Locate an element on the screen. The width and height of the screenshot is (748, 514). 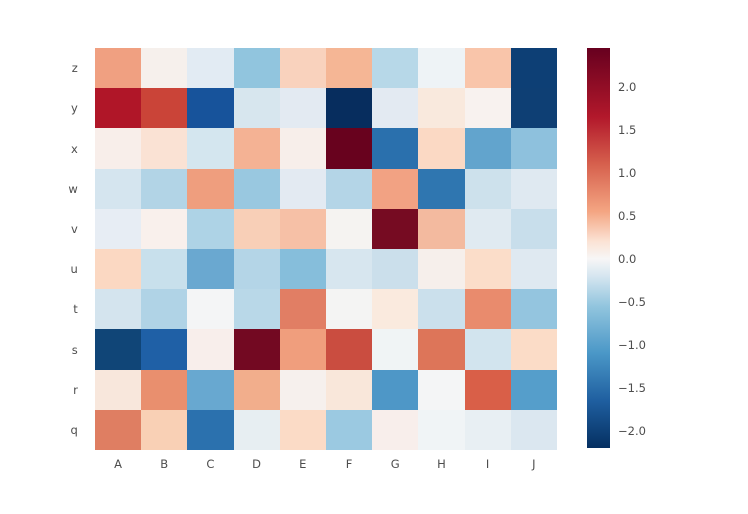
x-tick-g: G is located at coordinates (395, 464).